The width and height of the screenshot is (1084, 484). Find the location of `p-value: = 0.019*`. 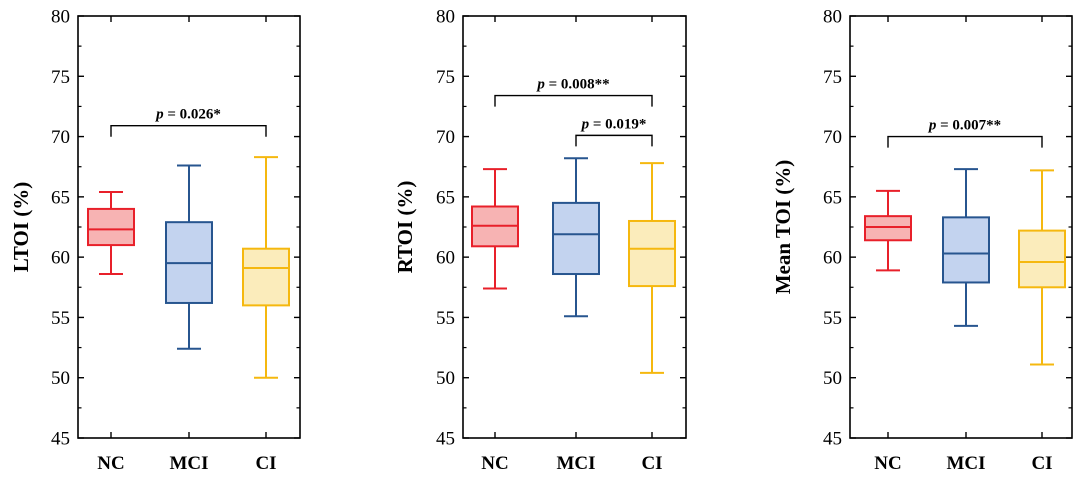

p-value: = 0.019* is located at coordinates (617, 124).